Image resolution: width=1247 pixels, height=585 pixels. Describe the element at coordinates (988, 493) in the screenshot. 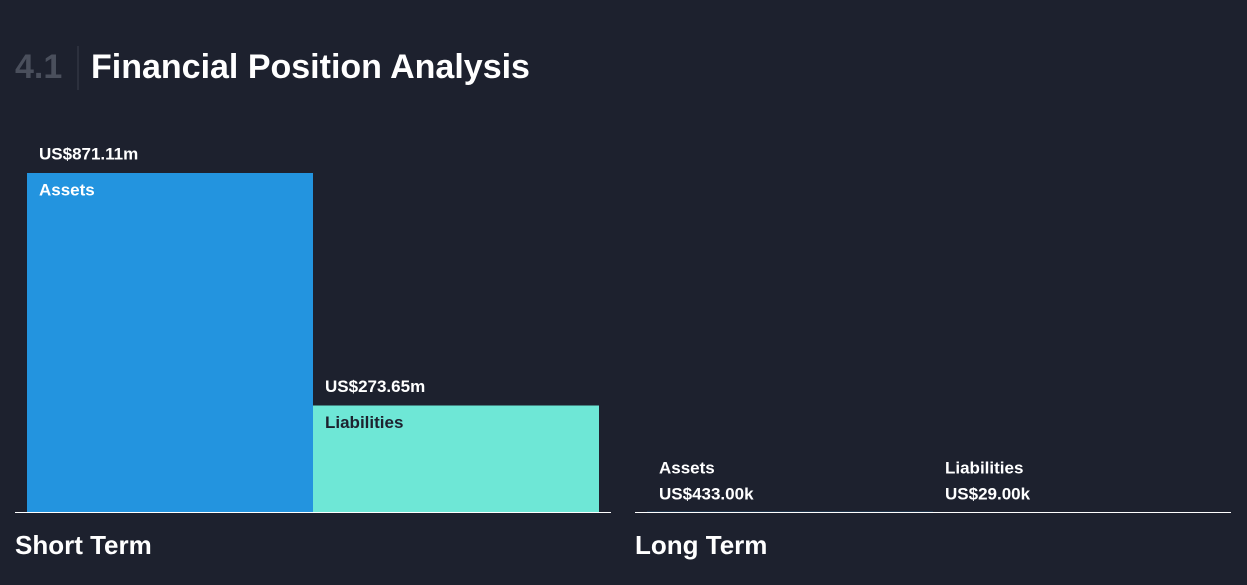

I see `value-label: US$29.00k` at that location.